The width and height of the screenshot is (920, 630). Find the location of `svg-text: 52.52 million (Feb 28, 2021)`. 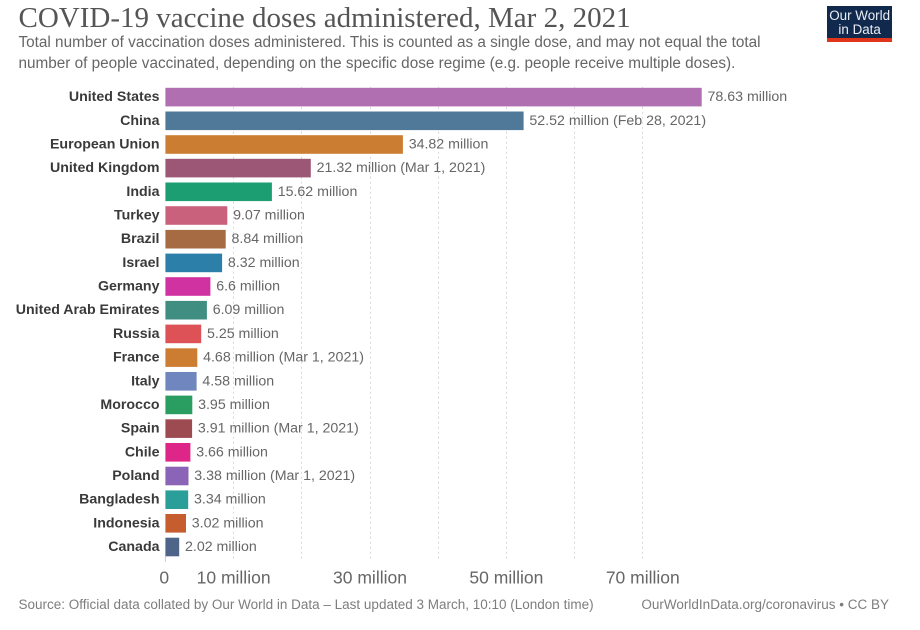

svg-text: 52.52 million (Feb 28, 2021) is located at coordinates (617, 121).